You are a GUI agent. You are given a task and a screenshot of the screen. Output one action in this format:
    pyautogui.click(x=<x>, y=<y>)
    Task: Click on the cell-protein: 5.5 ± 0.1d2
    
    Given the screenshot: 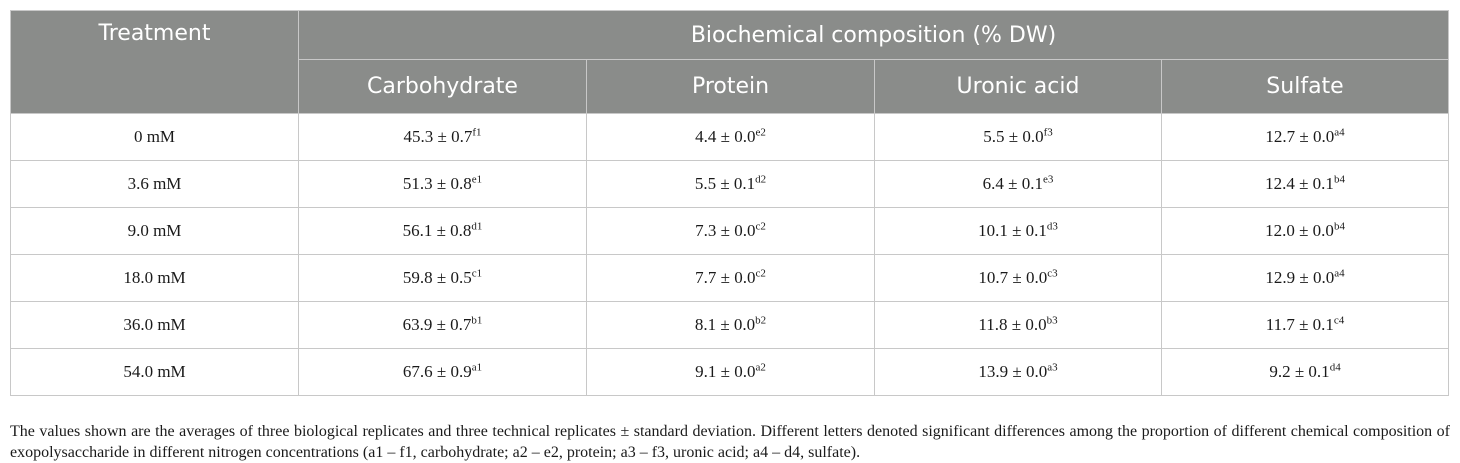 What is the action you would take?
    pyautogui.click(x=730, y=184)
    